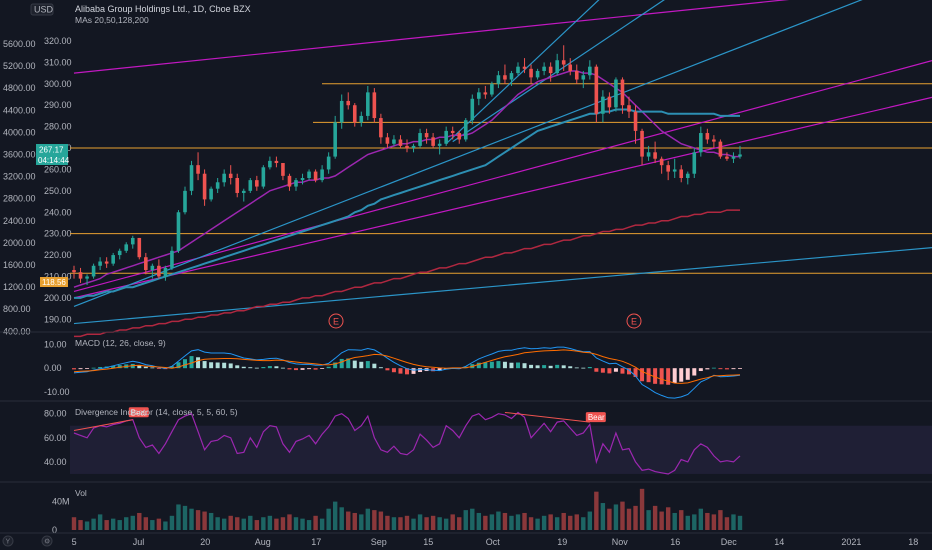 The image size is (932, 550). Describe the element at coordinates (81, 493) in the screenshot. I see `volume-title: Vol` at that location.